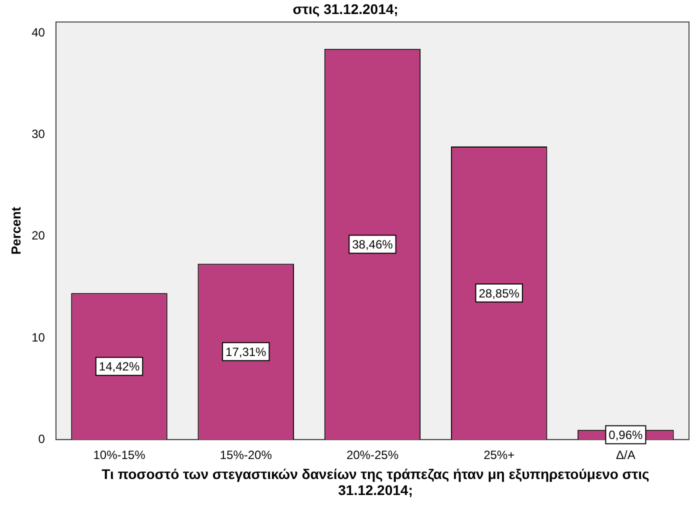 The image size is (691, 506). What do you see at coordinates (499, 293) in the screenshot?
I see `data-label: 28,85%` at bounding box center [499, 293].